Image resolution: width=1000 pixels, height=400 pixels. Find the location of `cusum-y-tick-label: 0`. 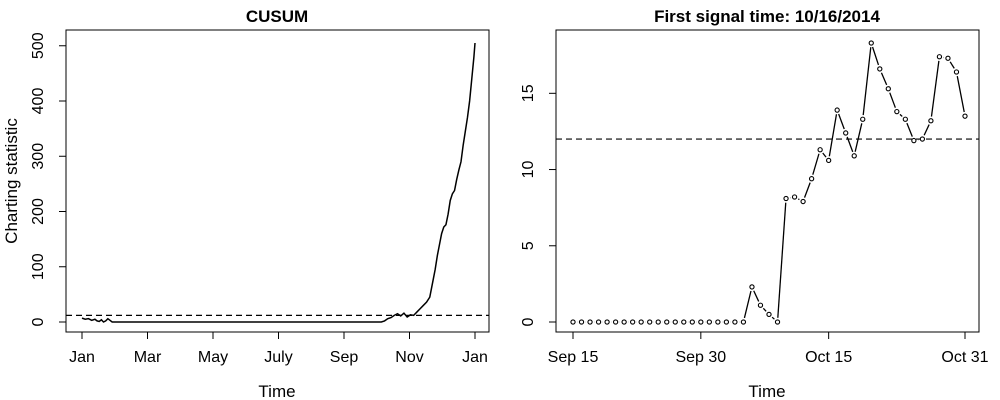

cusum-y-tick-label: 0 is located at coordinates (38, 321).